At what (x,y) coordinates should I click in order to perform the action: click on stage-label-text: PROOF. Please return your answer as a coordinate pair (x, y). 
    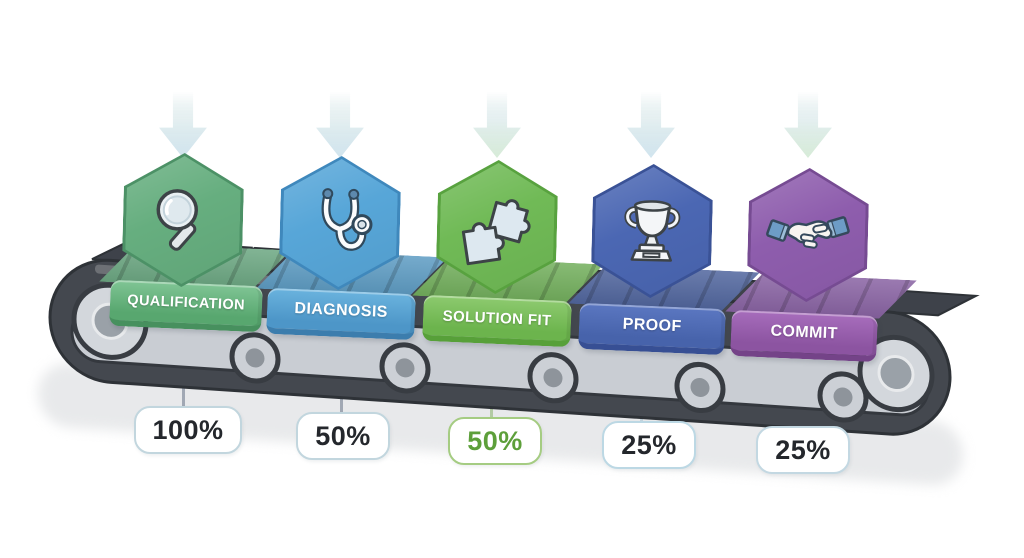
    Looking at the image, I should click on (652, 325).